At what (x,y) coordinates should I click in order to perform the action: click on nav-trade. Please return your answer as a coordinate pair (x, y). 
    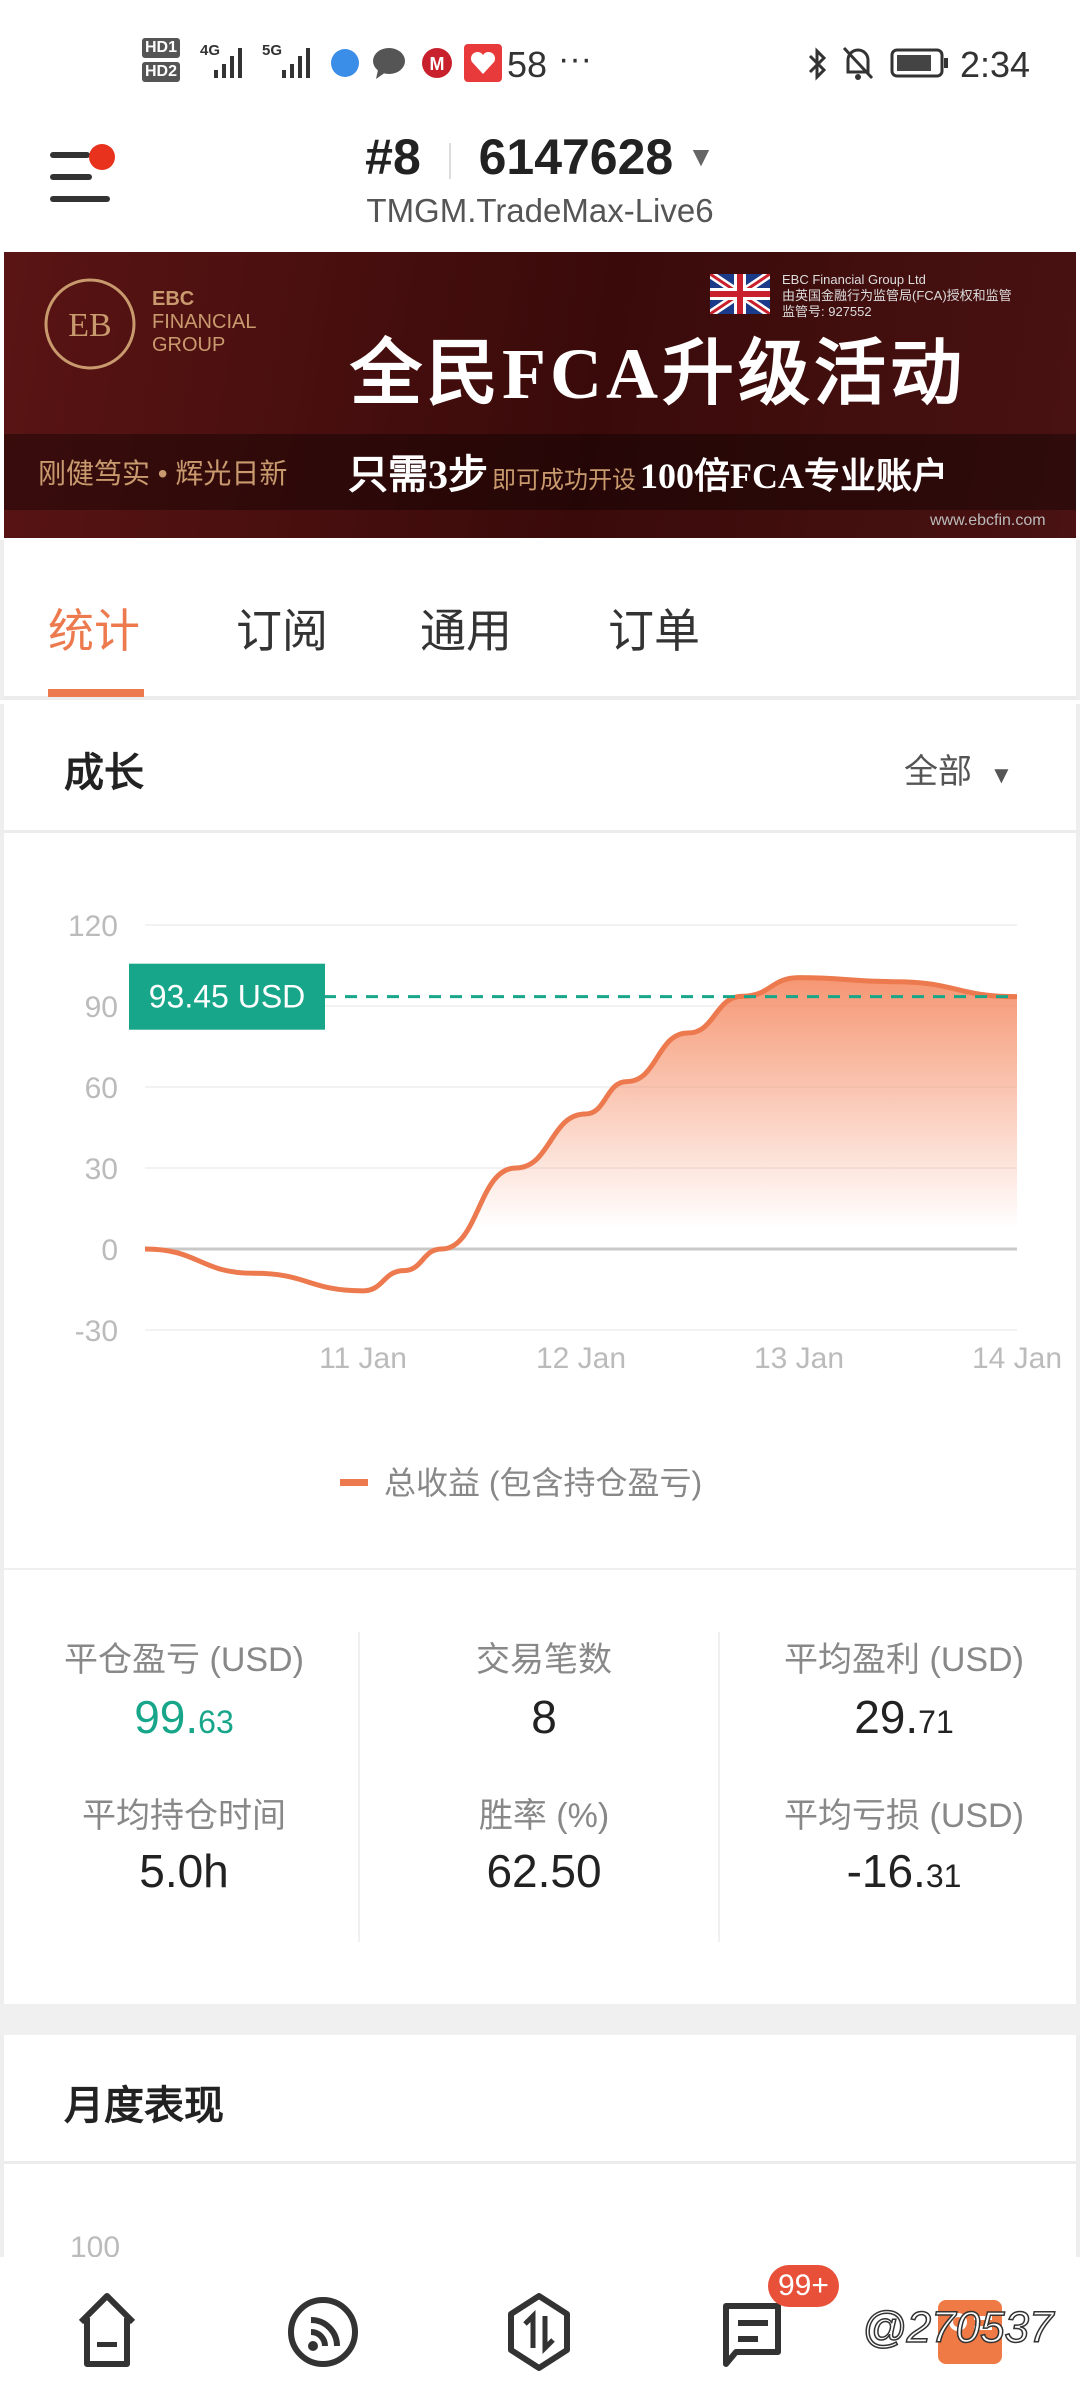
    Looking at the image, I should click on (539, 2332).